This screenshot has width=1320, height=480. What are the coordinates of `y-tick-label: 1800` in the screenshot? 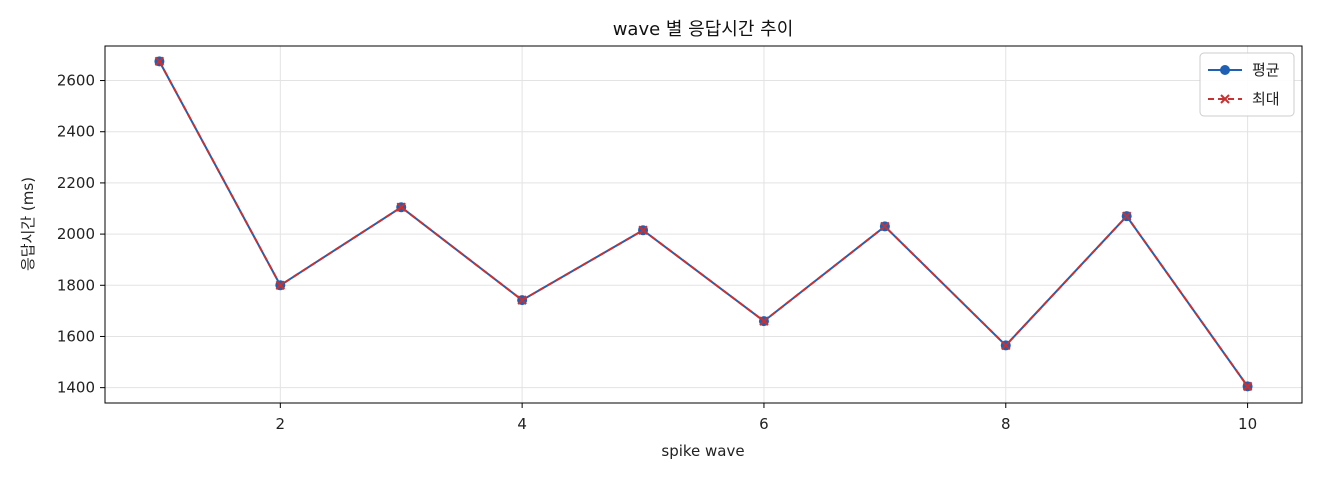 It's located at (76, 285).